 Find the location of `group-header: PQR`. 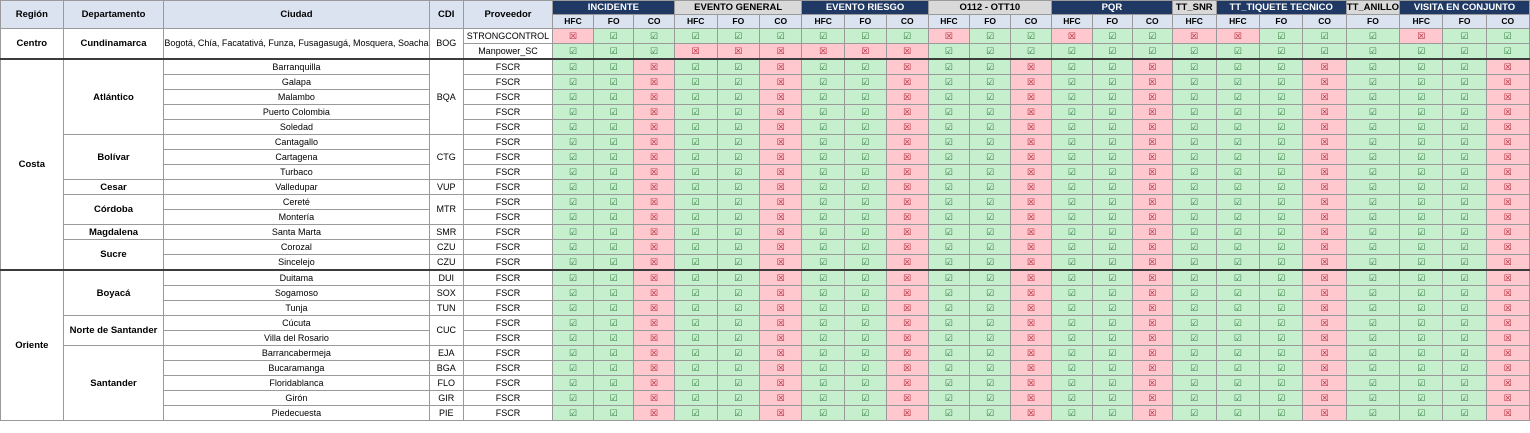

group-header: PQR is located at coordinates (1112, 7).